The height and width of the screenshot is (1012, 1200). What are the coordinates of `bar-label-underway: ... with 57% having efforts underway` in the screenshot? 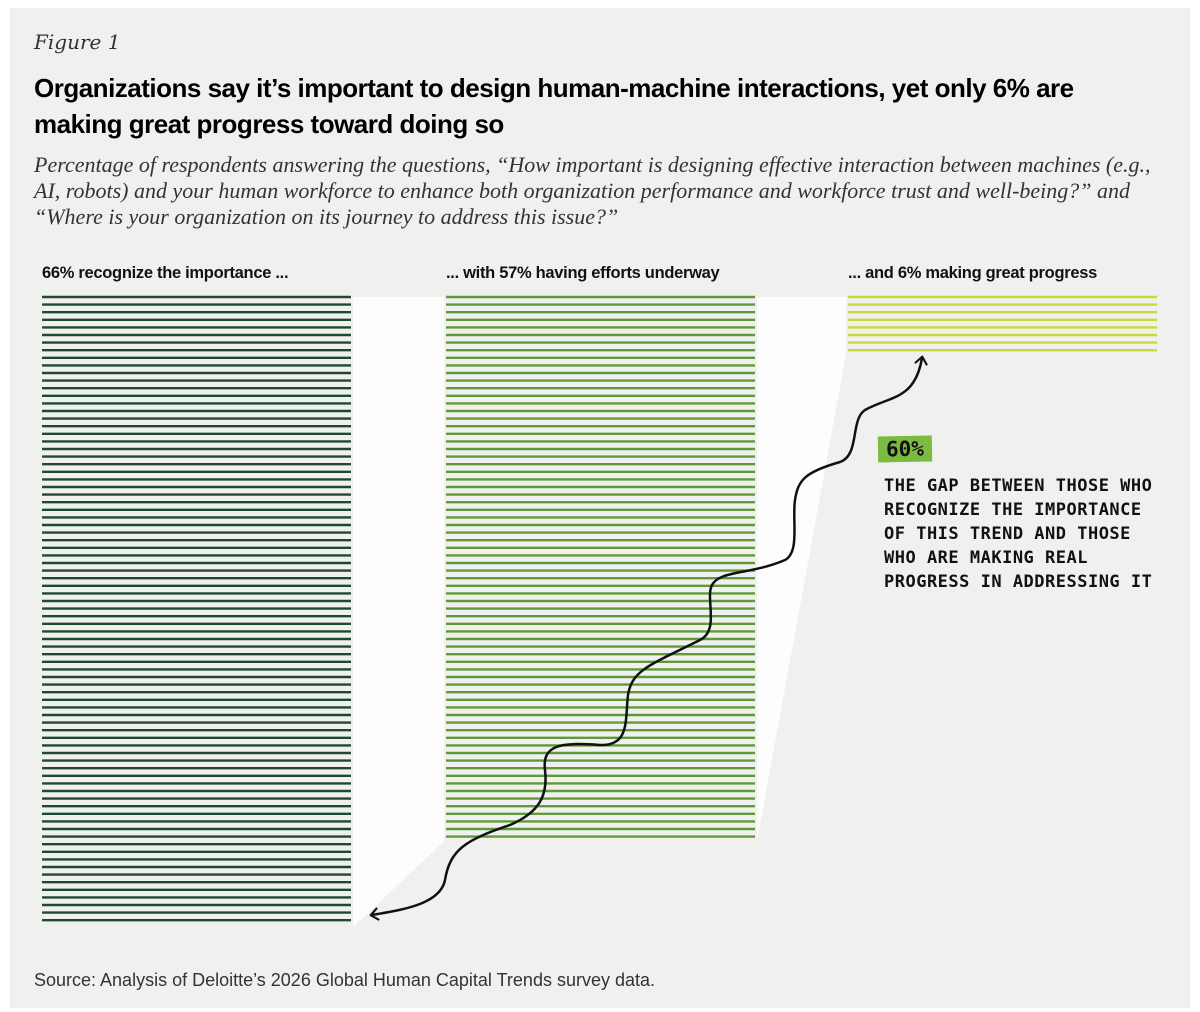 It's located at (583, 273).